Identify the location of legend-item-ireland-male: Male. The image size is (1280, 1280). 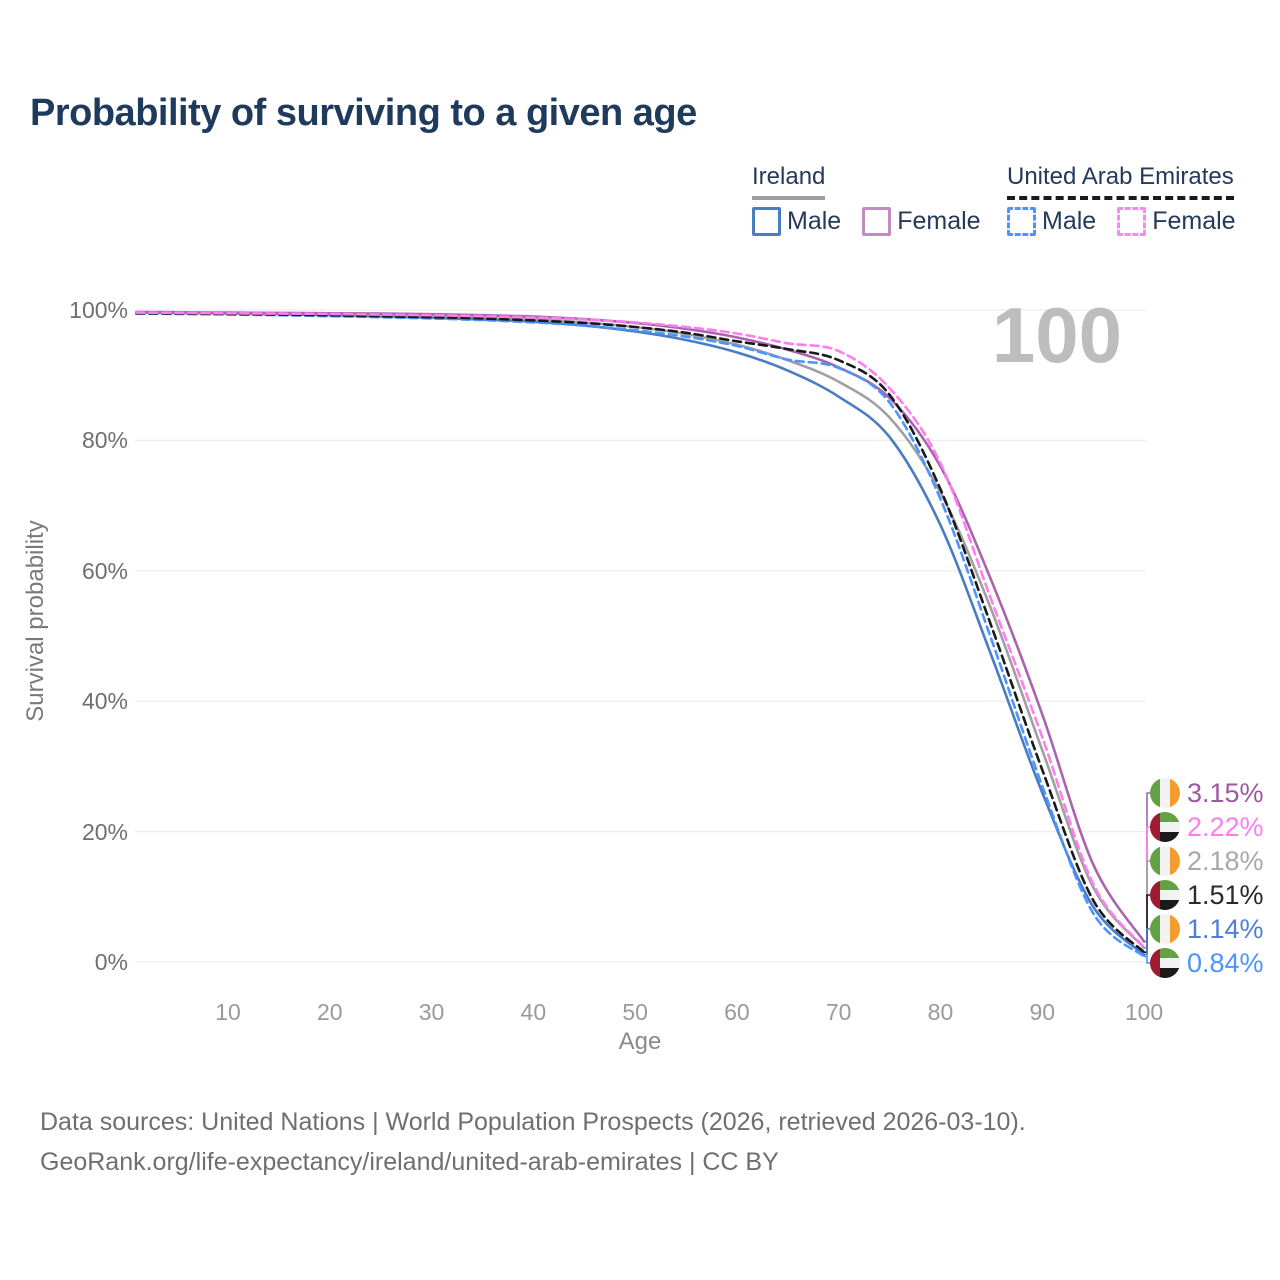
(796, 221).